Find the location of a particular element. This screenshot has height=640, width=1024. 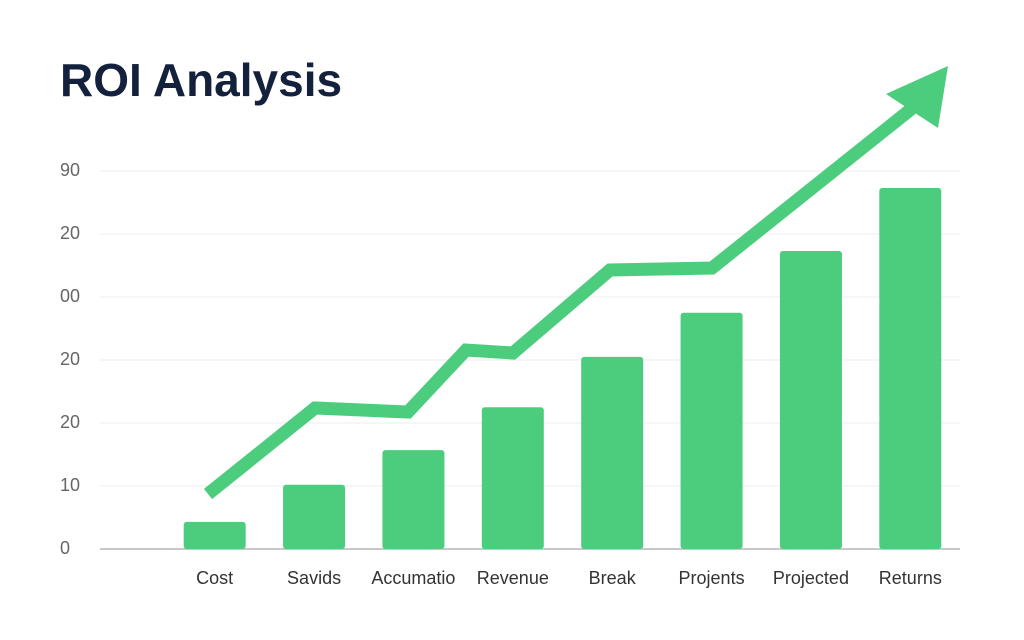

x-tick-label: Revenue is located at coordinates (513, 578).